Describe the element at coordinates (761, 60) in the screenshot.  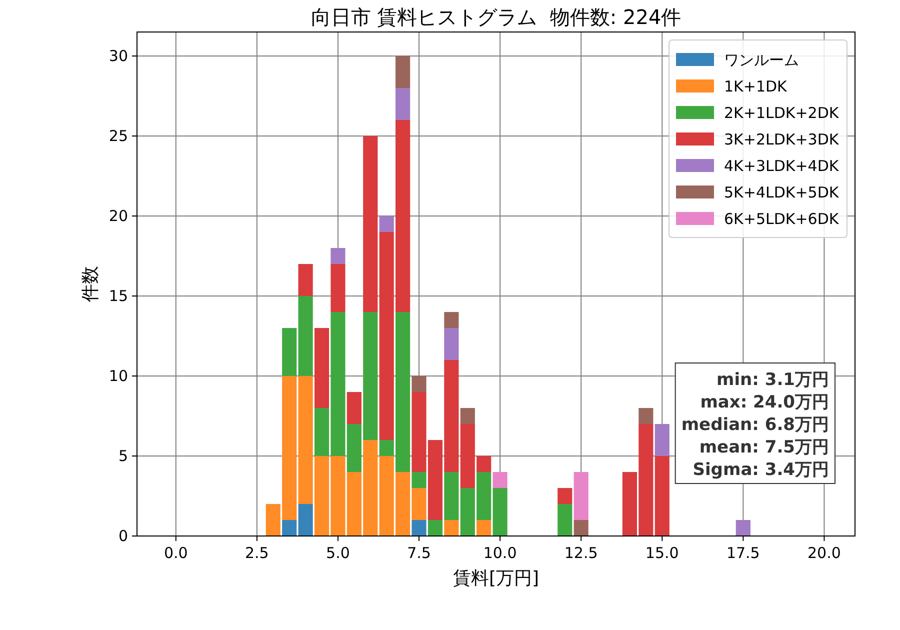
I see `legend-label: ワンルーム` at that location.